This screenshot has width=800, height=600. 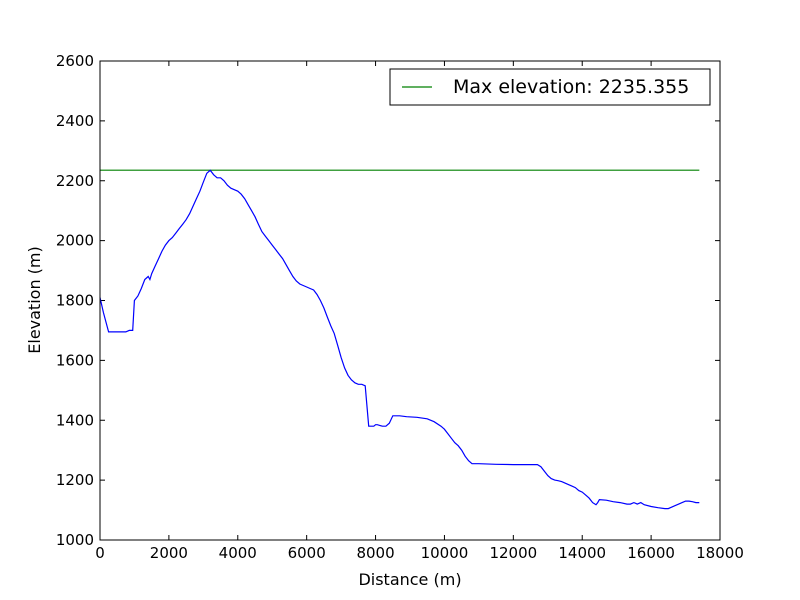 I want to click on y-tick-label: 2600, so click(x=75, y=61).